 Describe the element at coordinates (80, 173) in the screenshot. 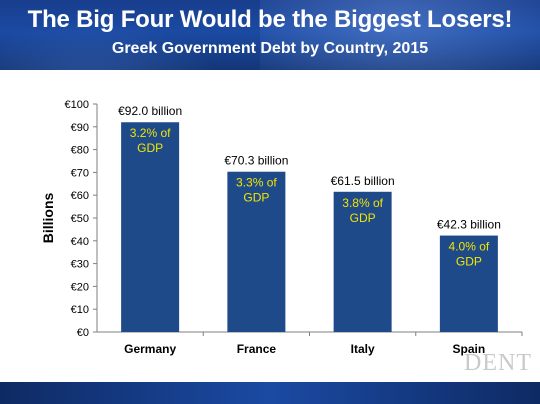

I see `y-tick-label: €70` at that location.